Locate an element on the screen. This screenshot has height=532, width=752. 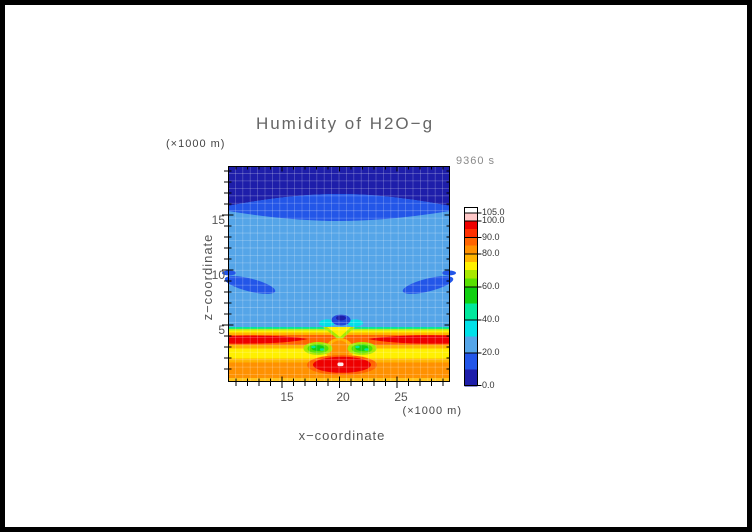
x-tick-15: 15 is located at coordinates (287, 397).